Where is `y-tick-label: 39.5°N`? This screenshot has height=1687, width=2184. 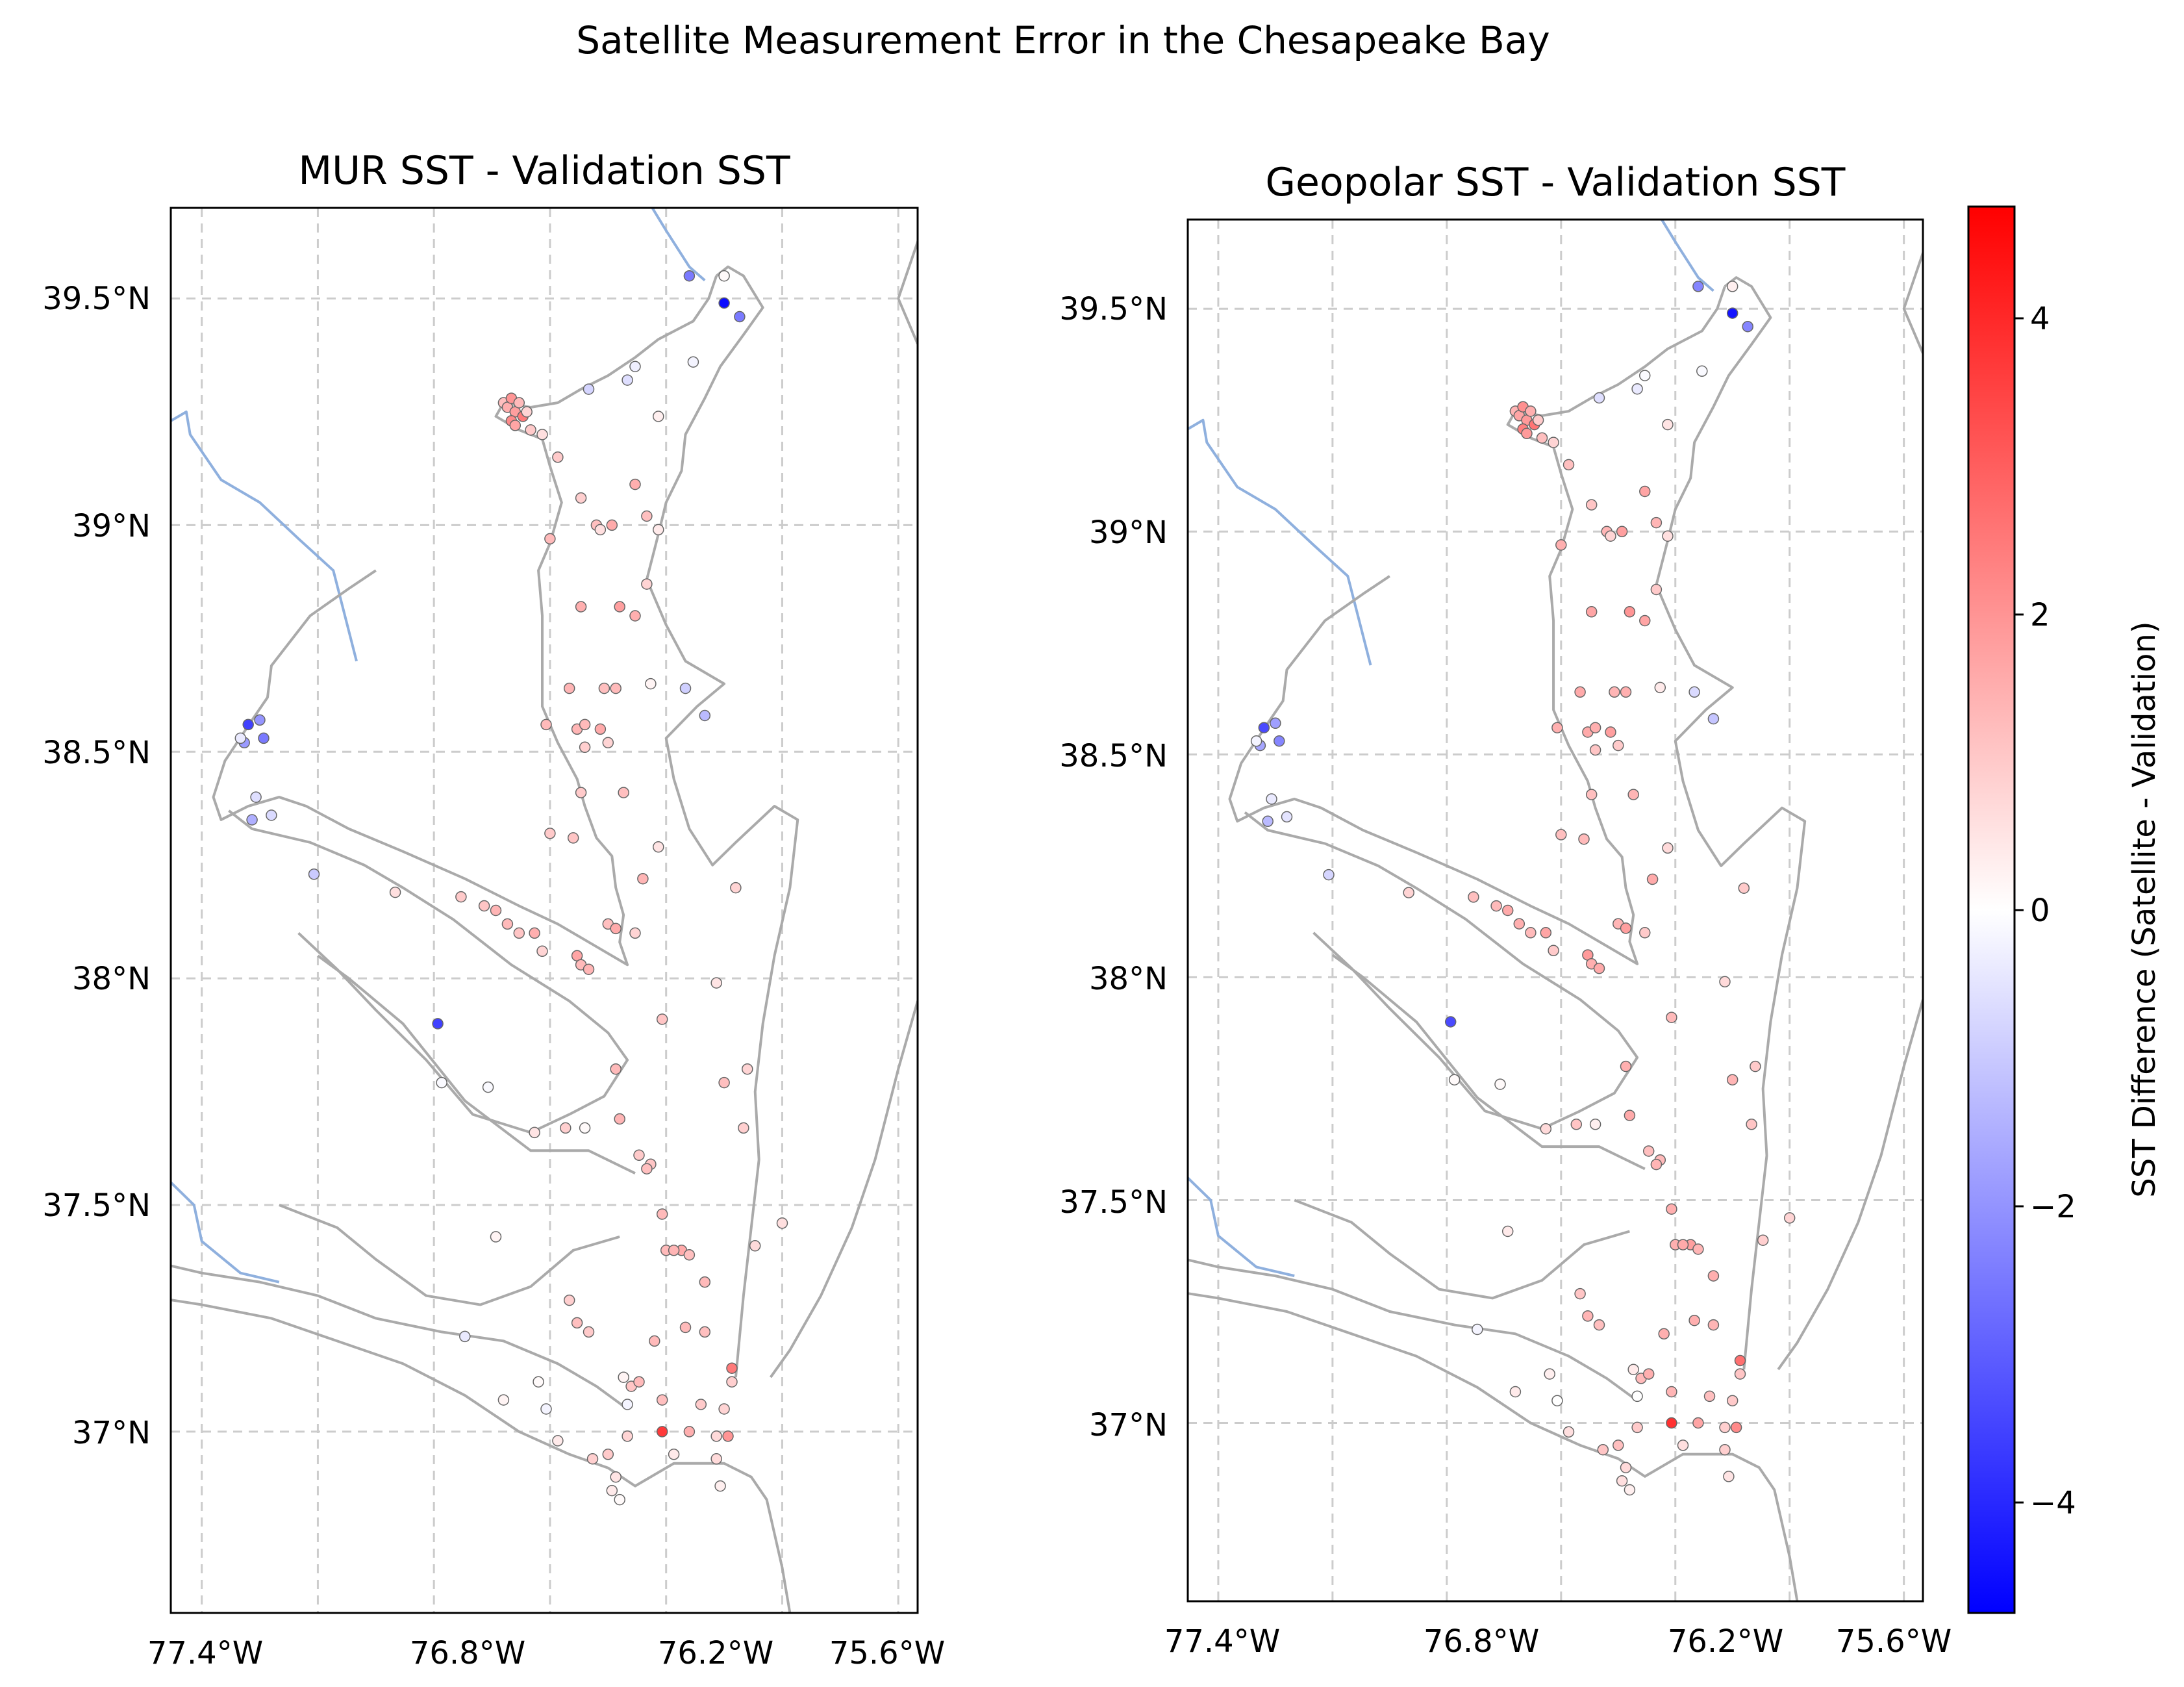 y-tick-label: 39.5°N is located at coordinates (96, 299).